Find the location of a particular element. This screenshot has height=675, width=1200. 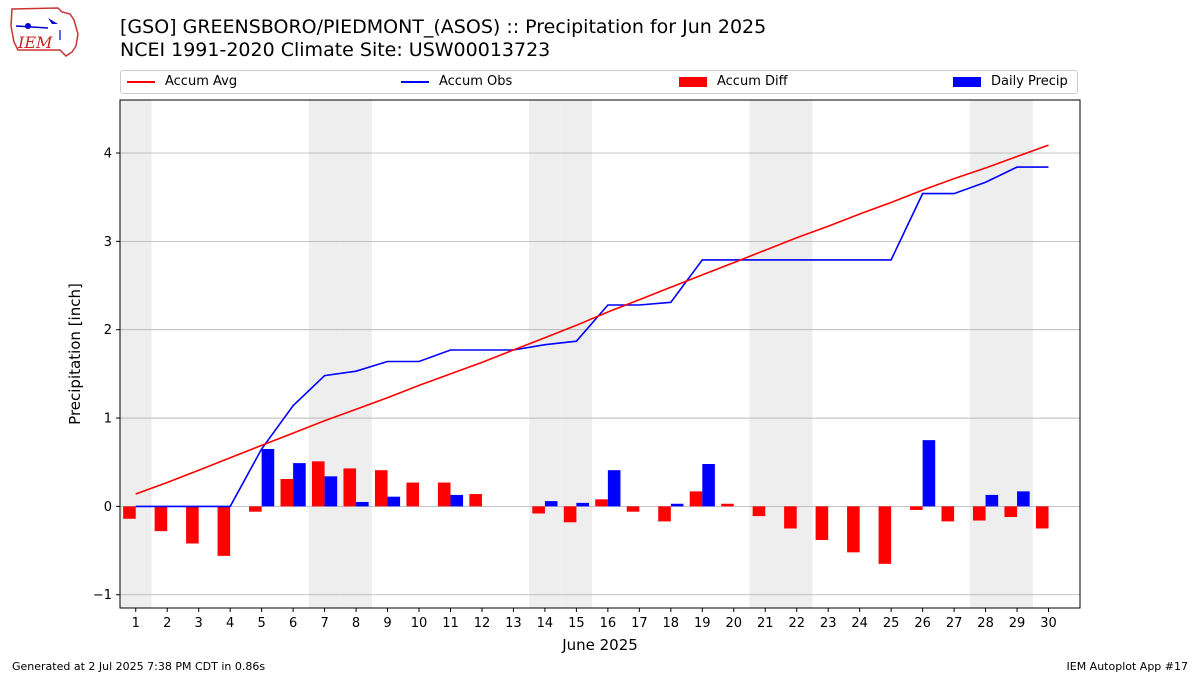

legend-swatch-daily-precip is located at coordinates (967, 81).